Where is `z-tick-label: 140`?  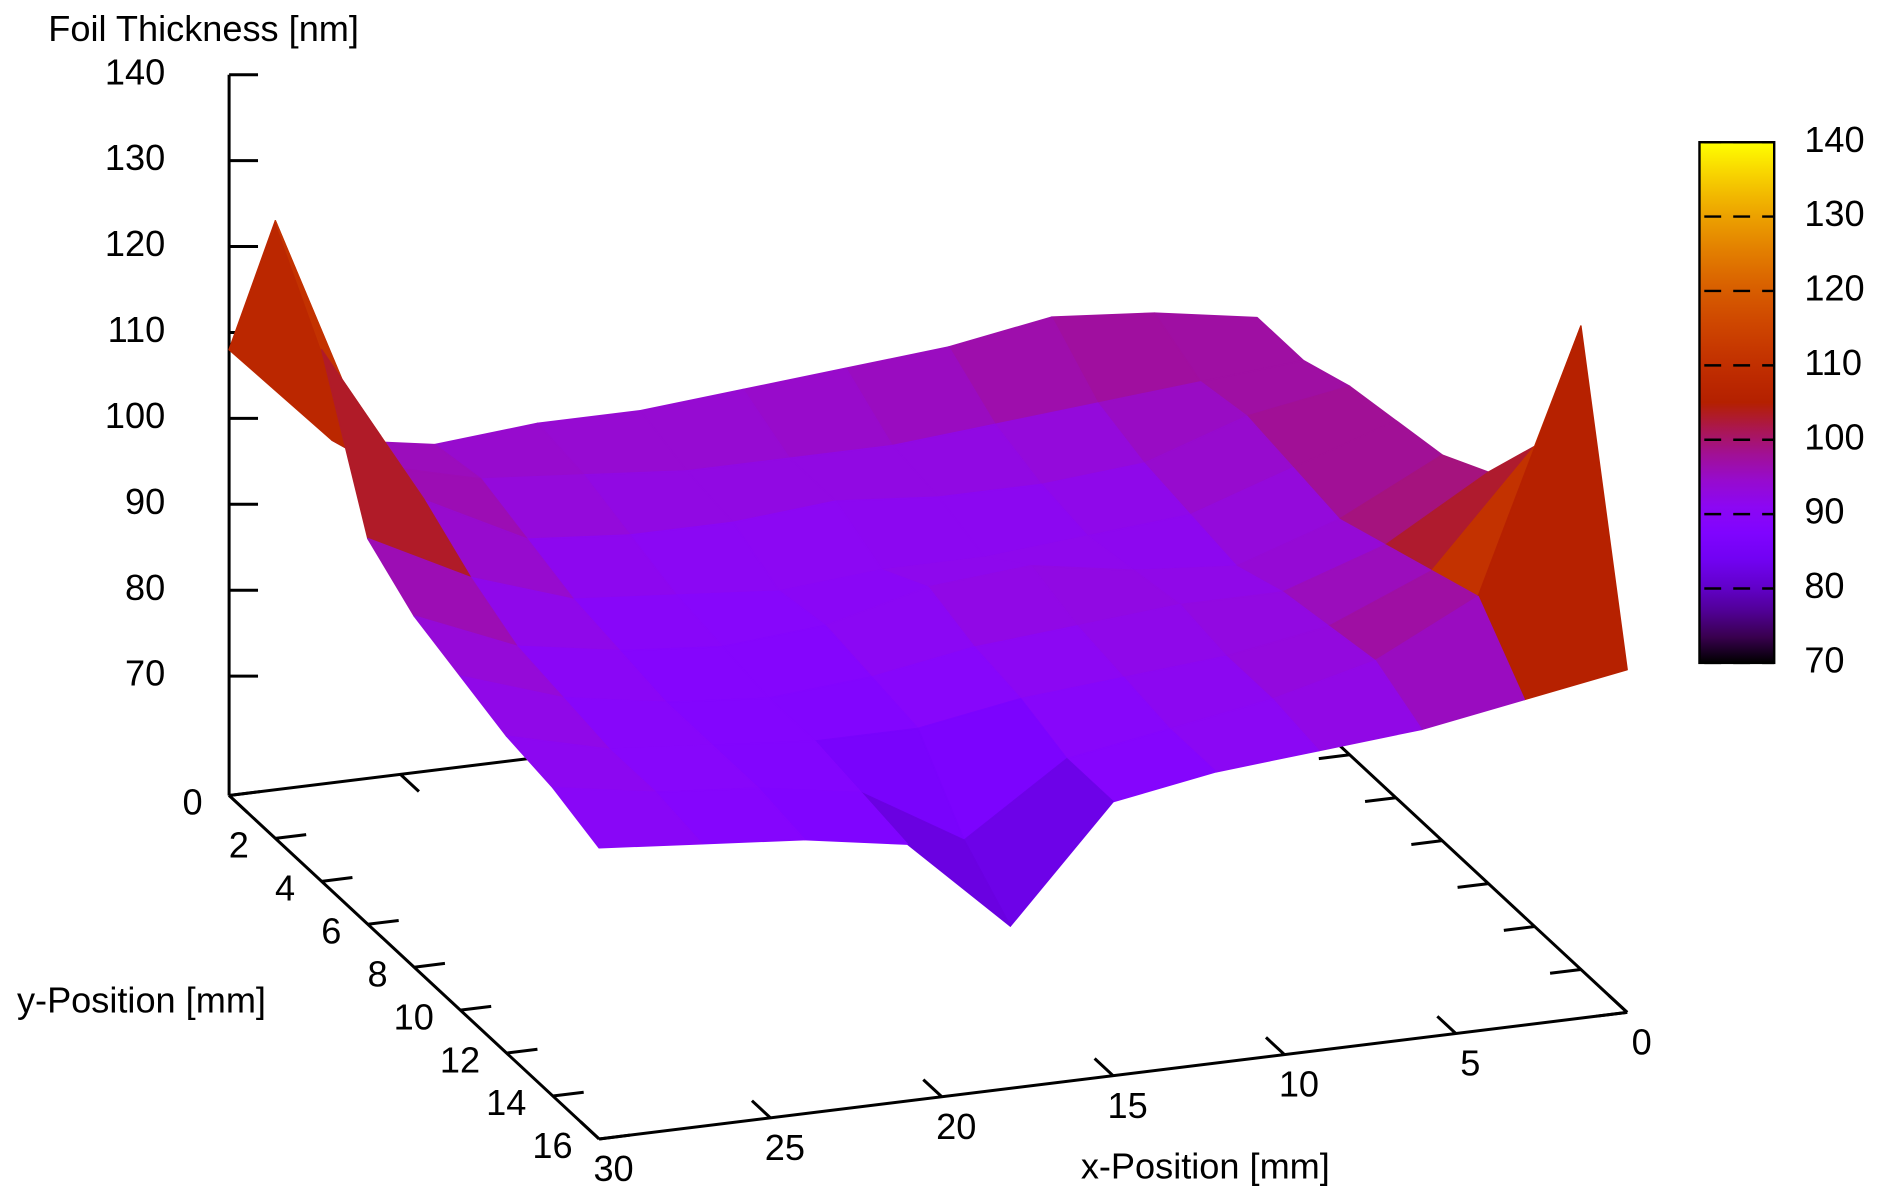
z-tick-label: 140 is located at coordinates (135, 71).